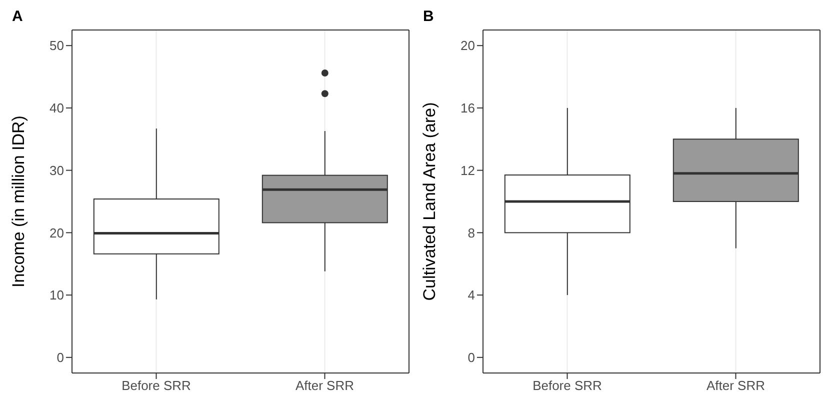 The height and width of the screenshot is (401, 823). What do you see at coordinates (57, 108) in the screenshot?
I see `y-tick-label: 40` at bounding box center [57, 108].